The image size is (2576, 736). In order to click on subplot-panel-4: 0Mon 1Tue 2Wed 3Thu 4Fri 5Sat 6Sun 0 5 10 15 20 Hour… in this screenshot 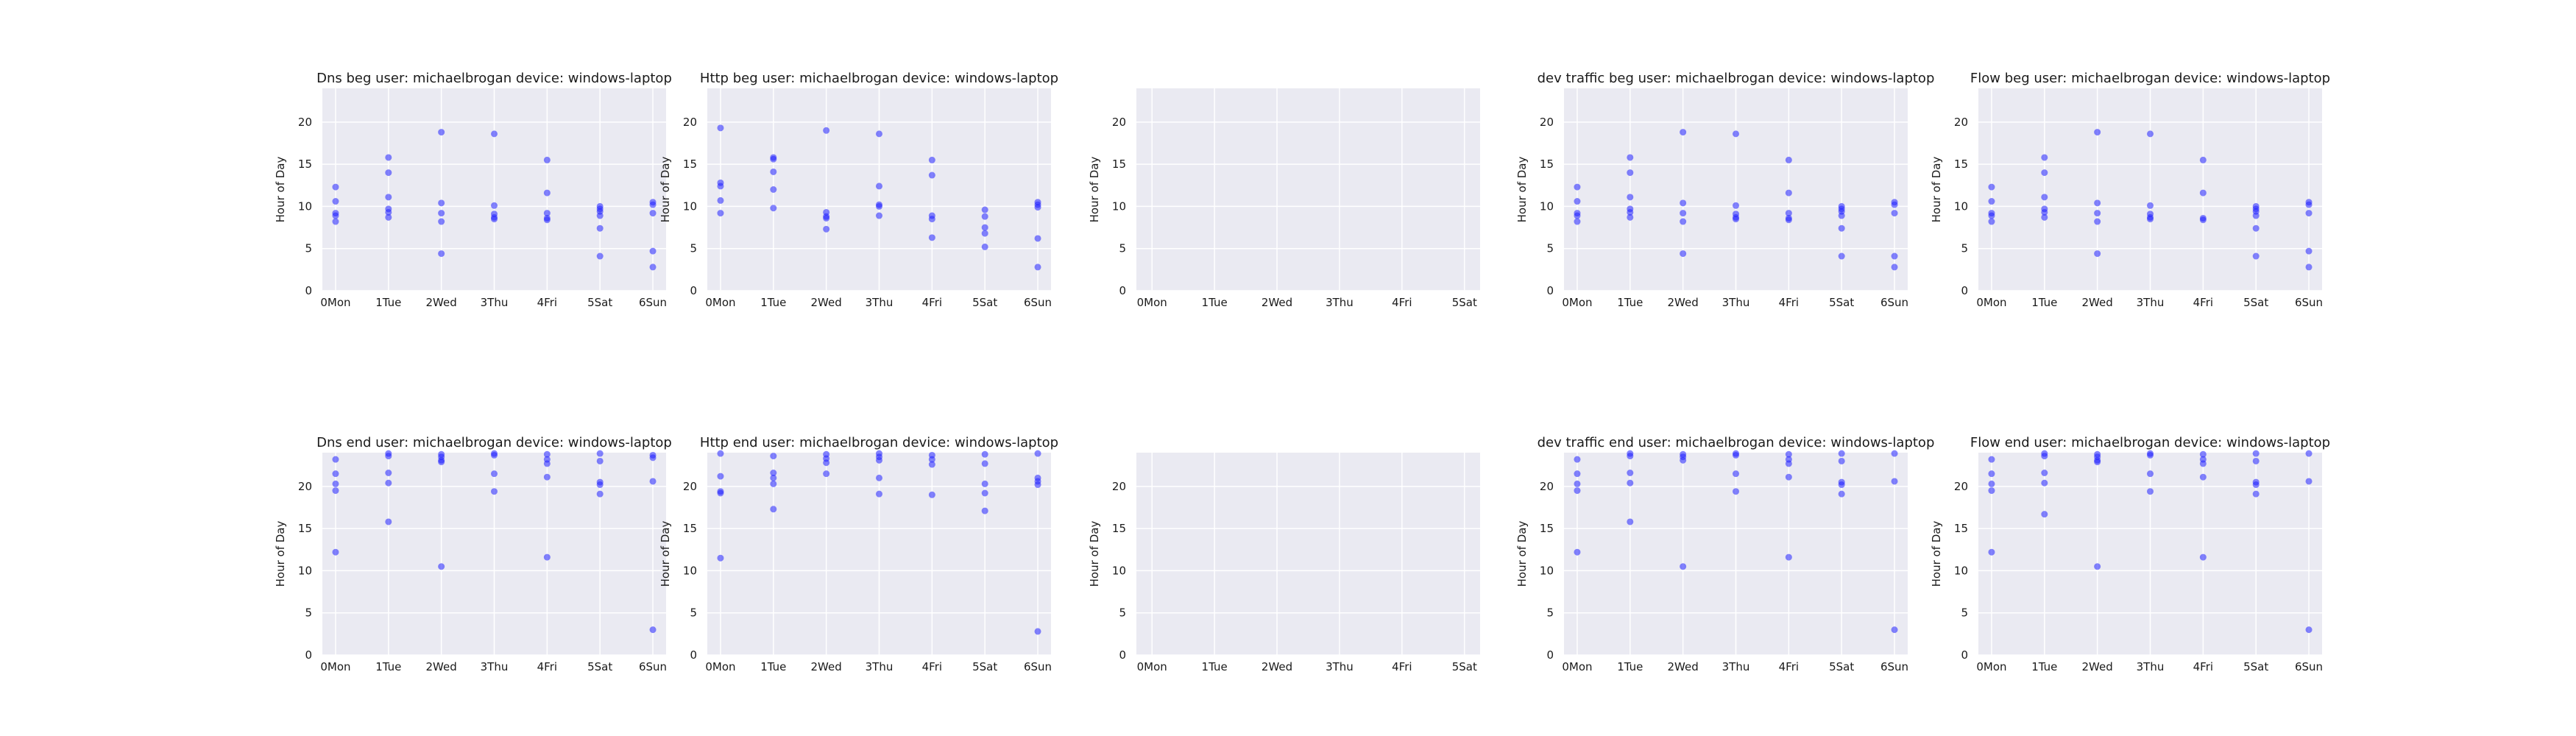, I will do `click(2130, 190)`.